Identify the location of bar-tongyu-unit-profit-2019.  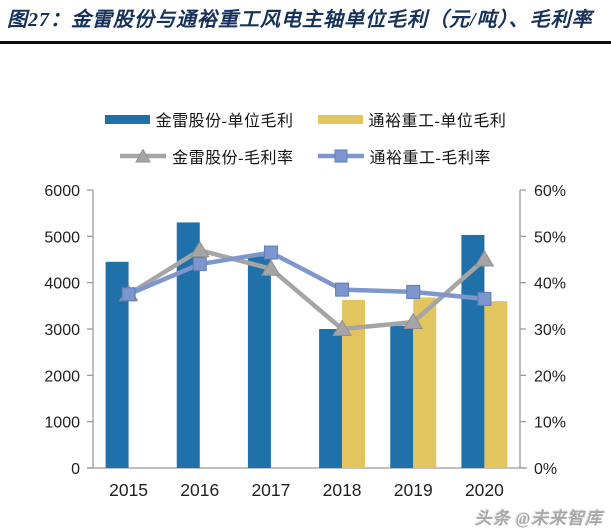
(425, 382).